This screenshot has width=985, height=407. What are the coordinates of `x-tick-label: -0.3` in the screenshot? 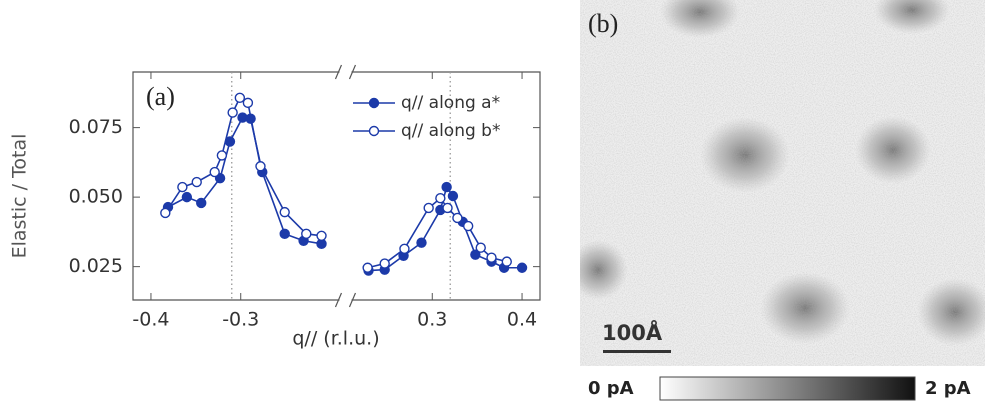 It's located at (240, 320).